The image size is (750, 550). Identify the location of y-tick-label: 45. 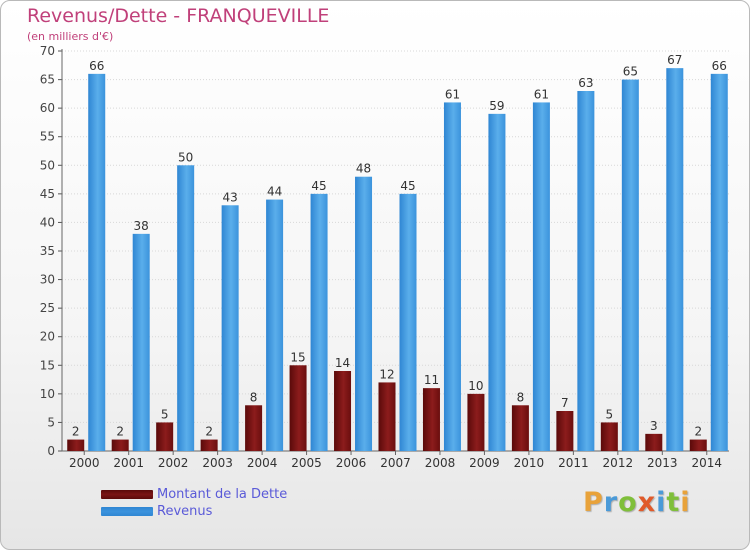
(47, 194).